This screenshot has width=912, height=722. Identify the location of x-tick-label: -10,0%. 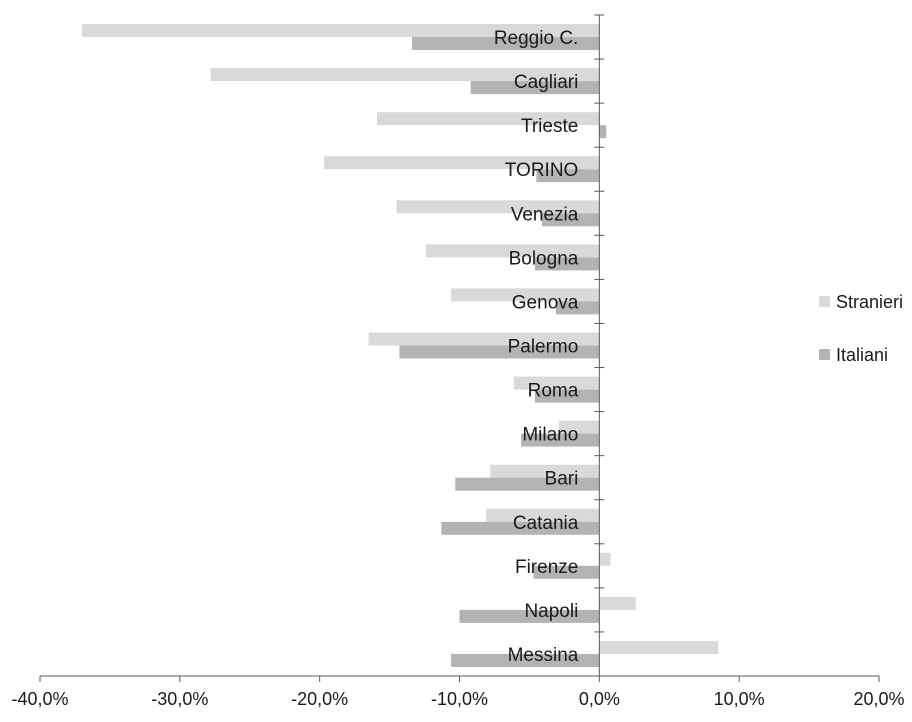
(459, 699).